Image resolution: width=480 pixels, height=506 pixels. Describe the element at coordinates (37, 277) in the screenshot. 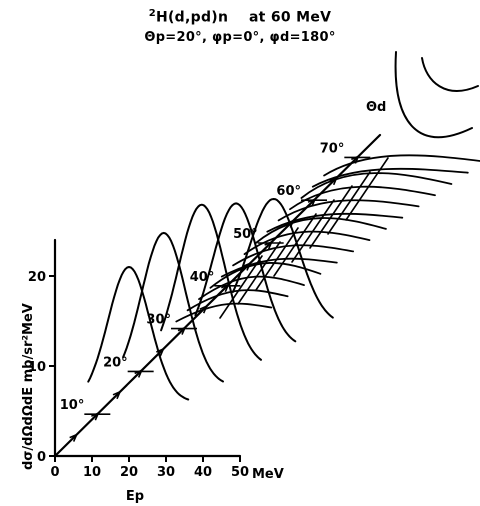

I see `y-tick-label: 20` at that location.